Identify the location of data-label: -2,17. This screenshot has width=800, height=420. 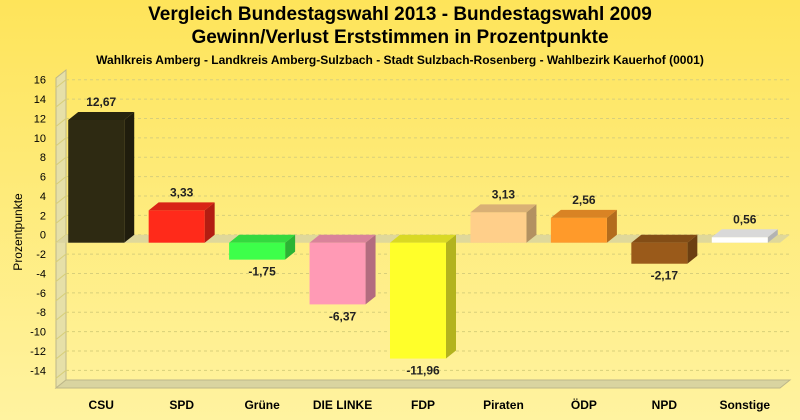
(665, 276).